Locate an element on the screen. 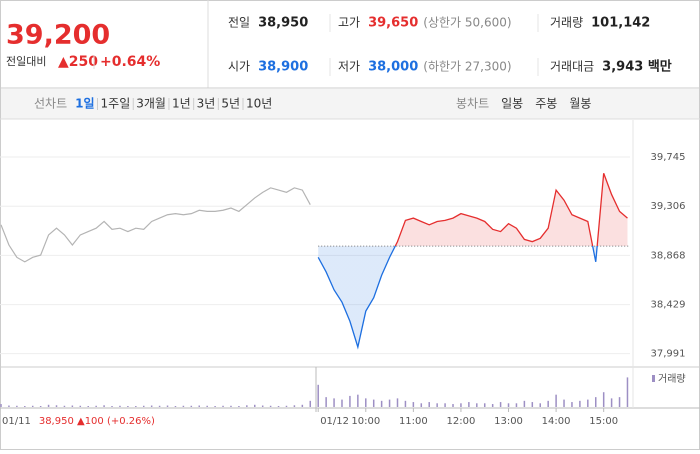 Image resolution: width=700 pixels, height=454 pixels. stat-value: 38,900 is located at coordinates (283, 67).